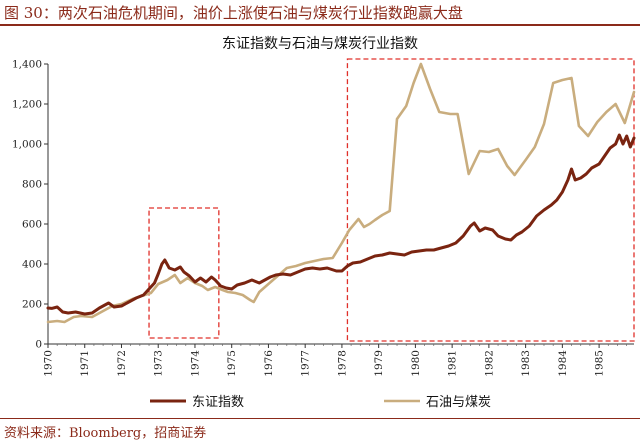 The image size is (640, 441). What do you see at coordinates (232, 363) in the screenshot?
I see `x-tick-label: 1975` at bounding box center [232, 363].